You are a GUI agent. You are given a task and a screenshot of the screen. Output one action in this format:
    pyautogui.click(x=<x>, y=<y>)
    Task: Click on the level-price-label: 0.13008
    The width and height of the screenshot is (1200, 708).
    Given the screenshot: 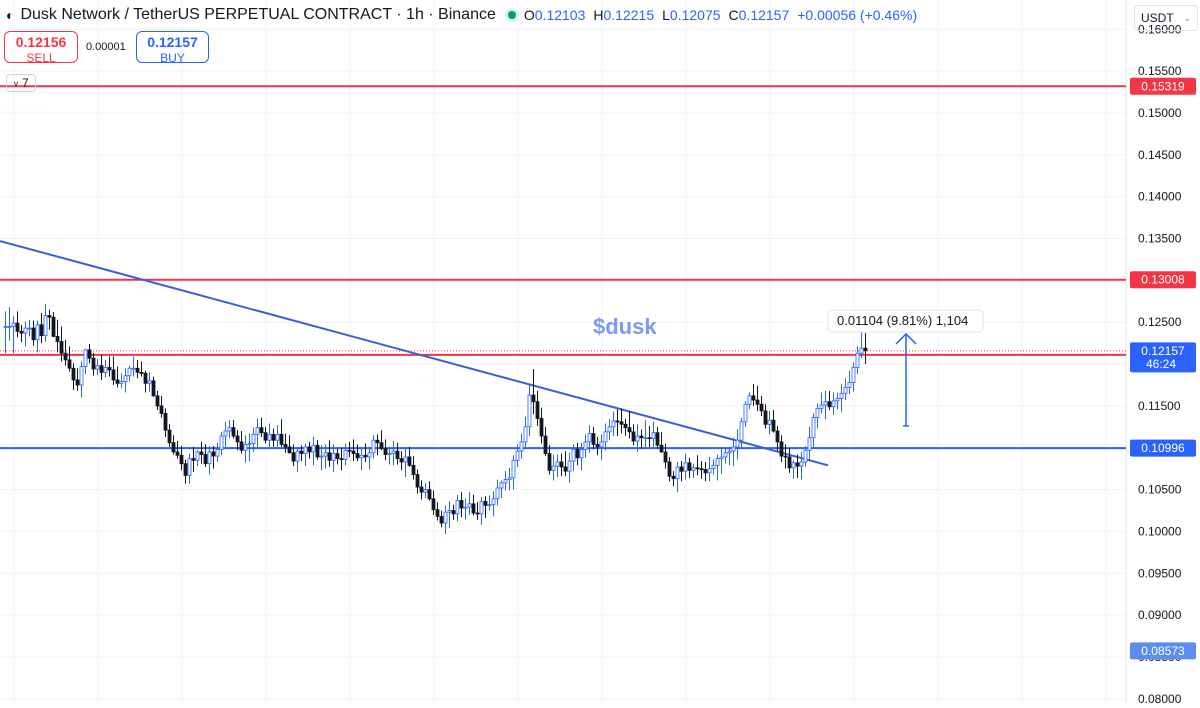 What is the action you would take?
    pyautogui.click(x=1163, y=280)
    